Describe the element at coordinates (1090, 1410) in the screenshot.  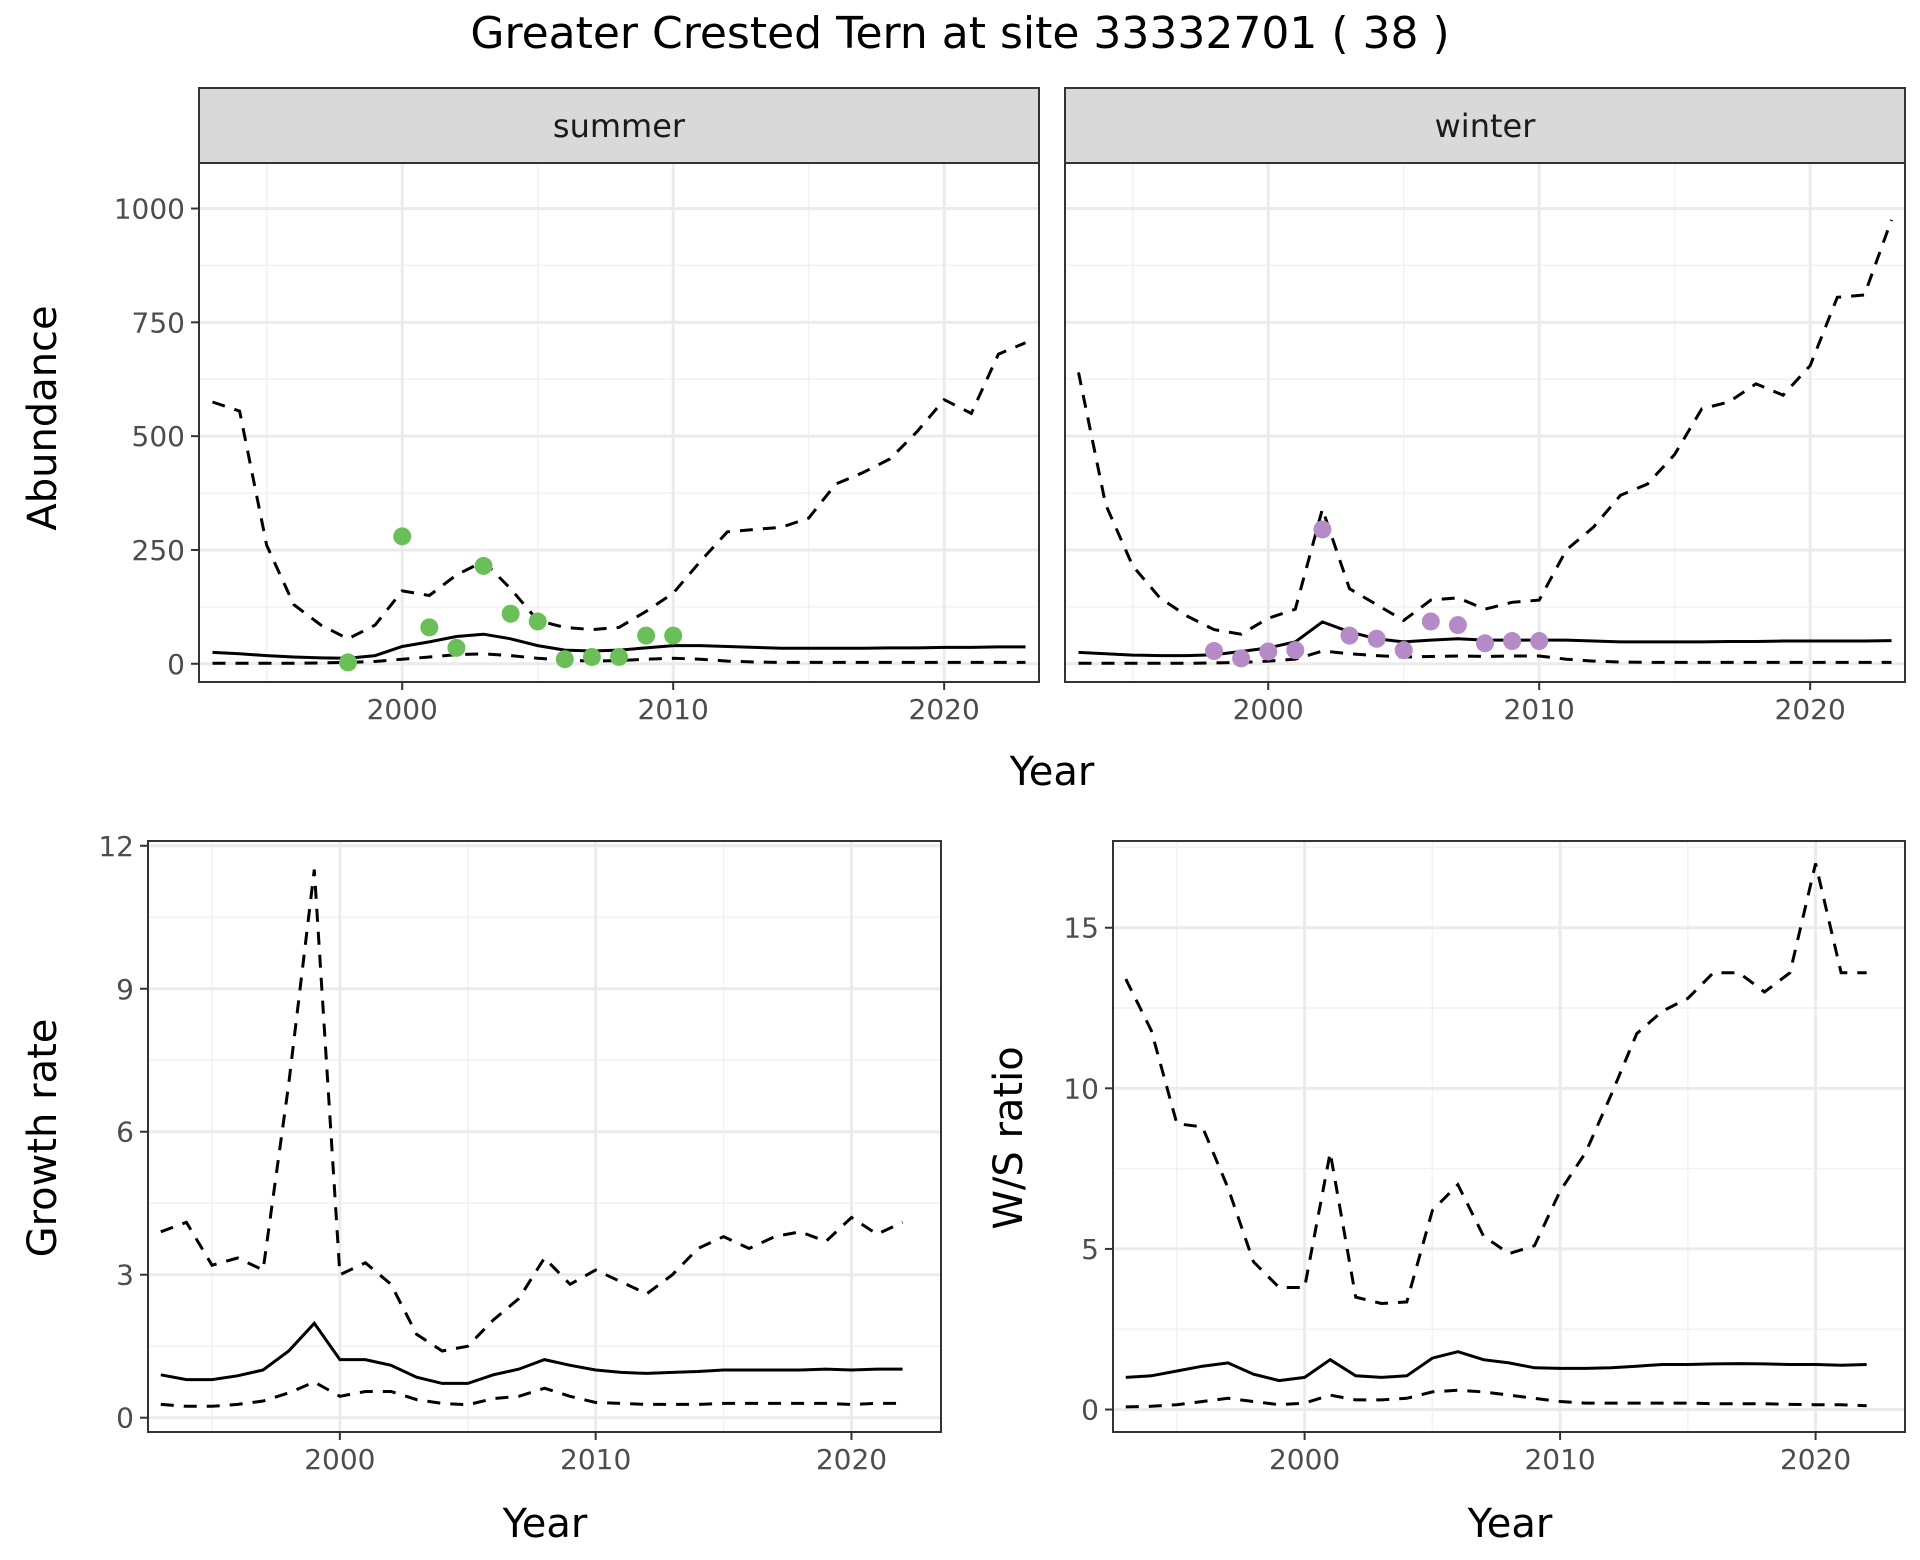
I see `ratio-y-tick-label: 0` at that location.